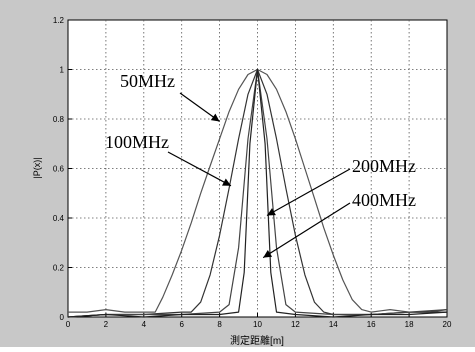 The height and width of the screenshot is (352, 475). I want to click on x-tick-label: 12, so click(295, 324).